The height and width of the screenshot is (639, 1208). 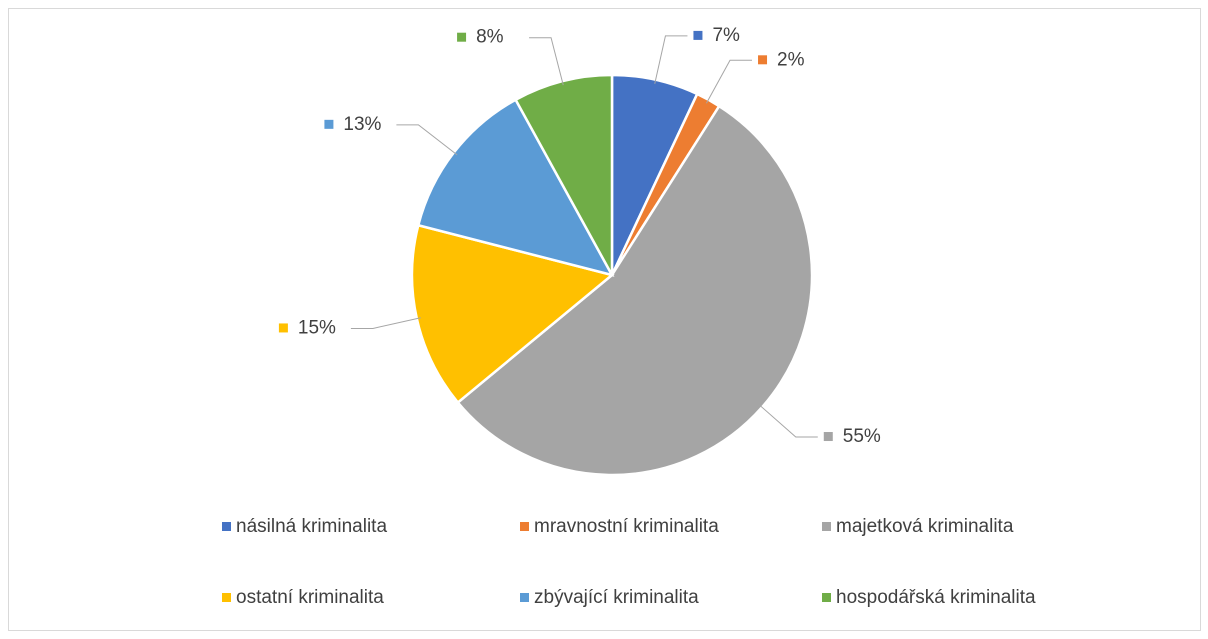 I want to click on data-label: 7%, so click(x=726, y=35).